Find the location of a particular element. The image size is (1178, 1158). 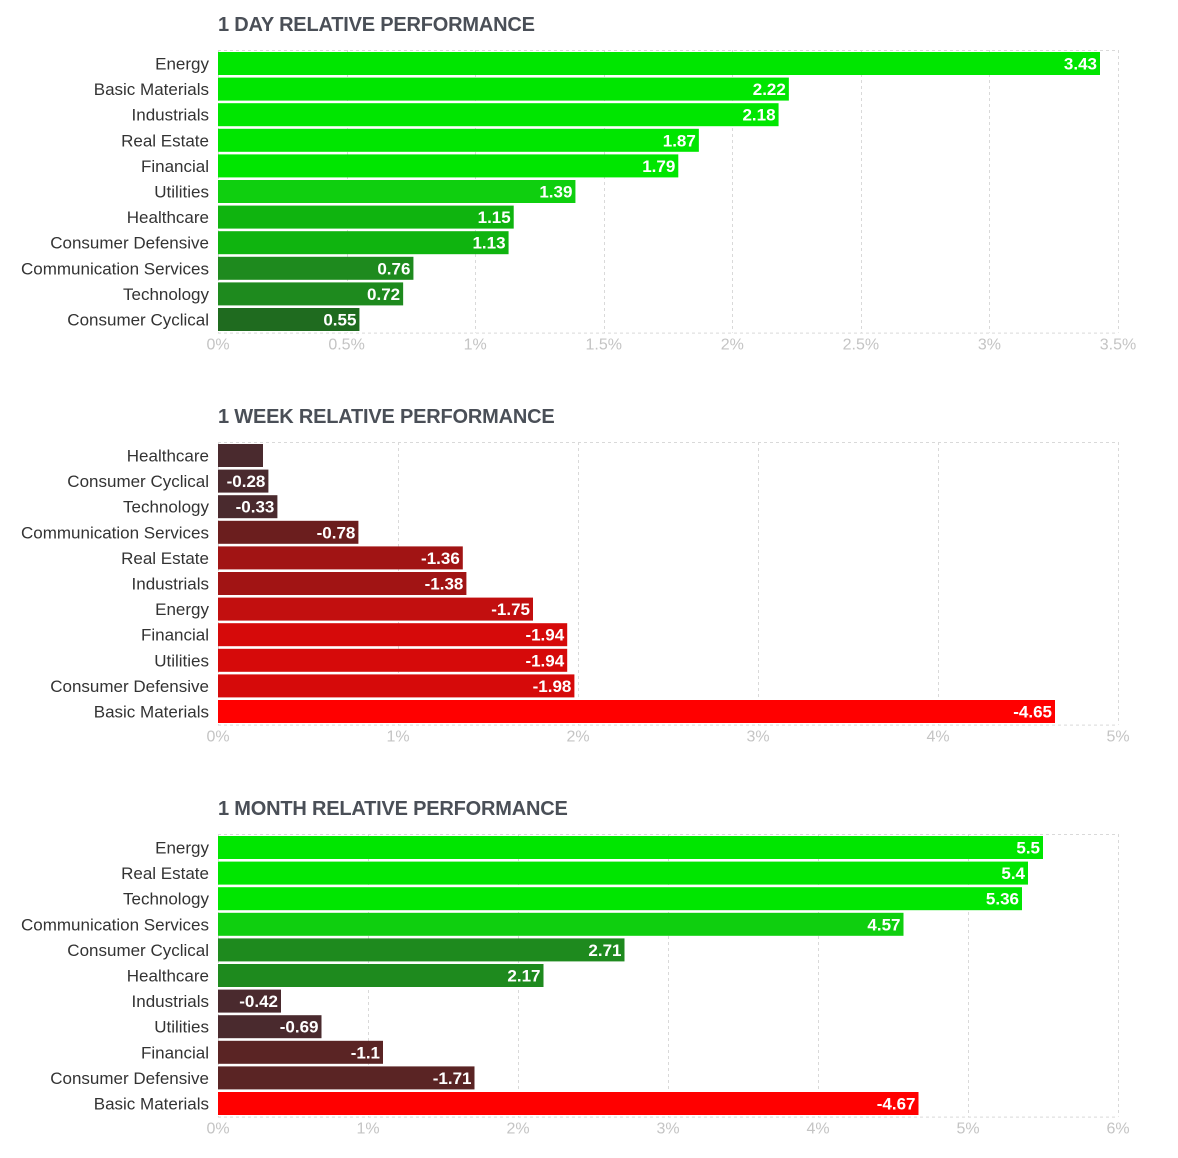

value-label: -0.42 is located at coordinates (258, 1001).